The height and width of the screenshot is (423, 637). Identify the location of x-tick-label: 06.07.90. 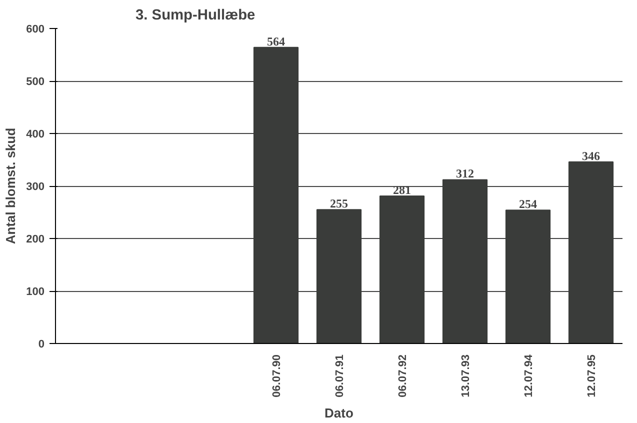
(277, 376).